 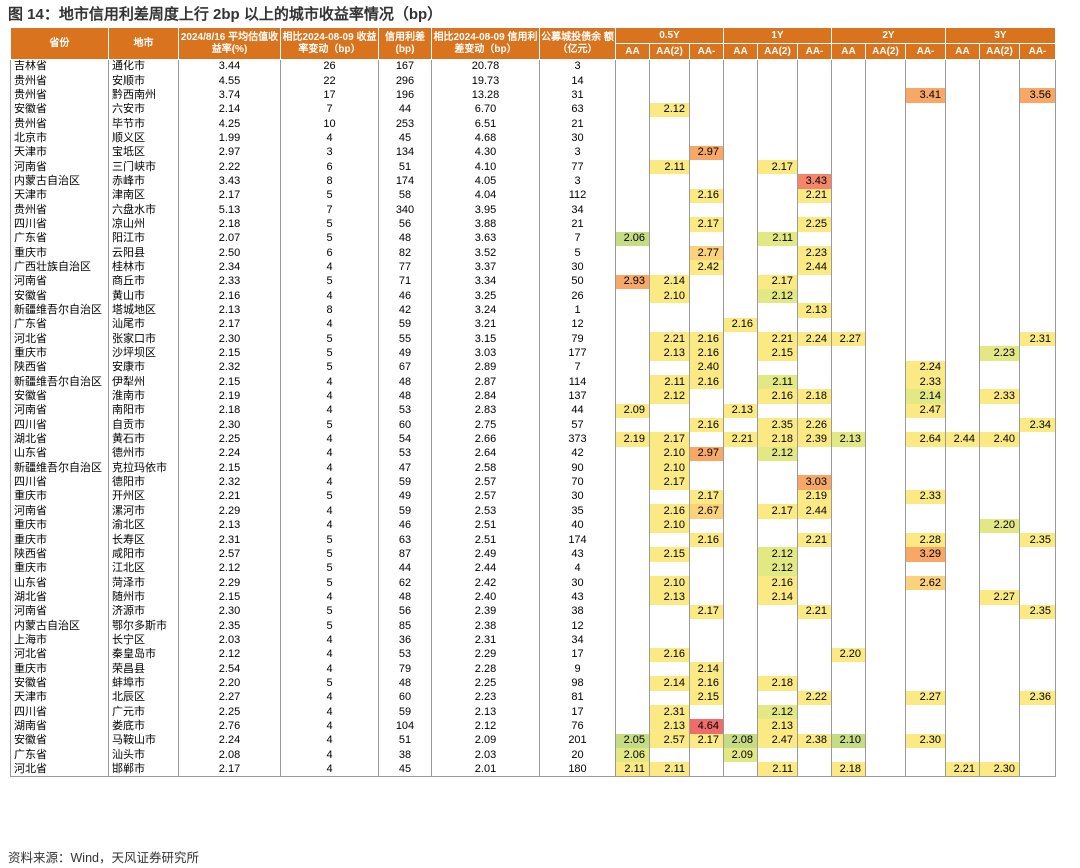 I want to click on spread-cell: 62, so click(x=405, y=583).